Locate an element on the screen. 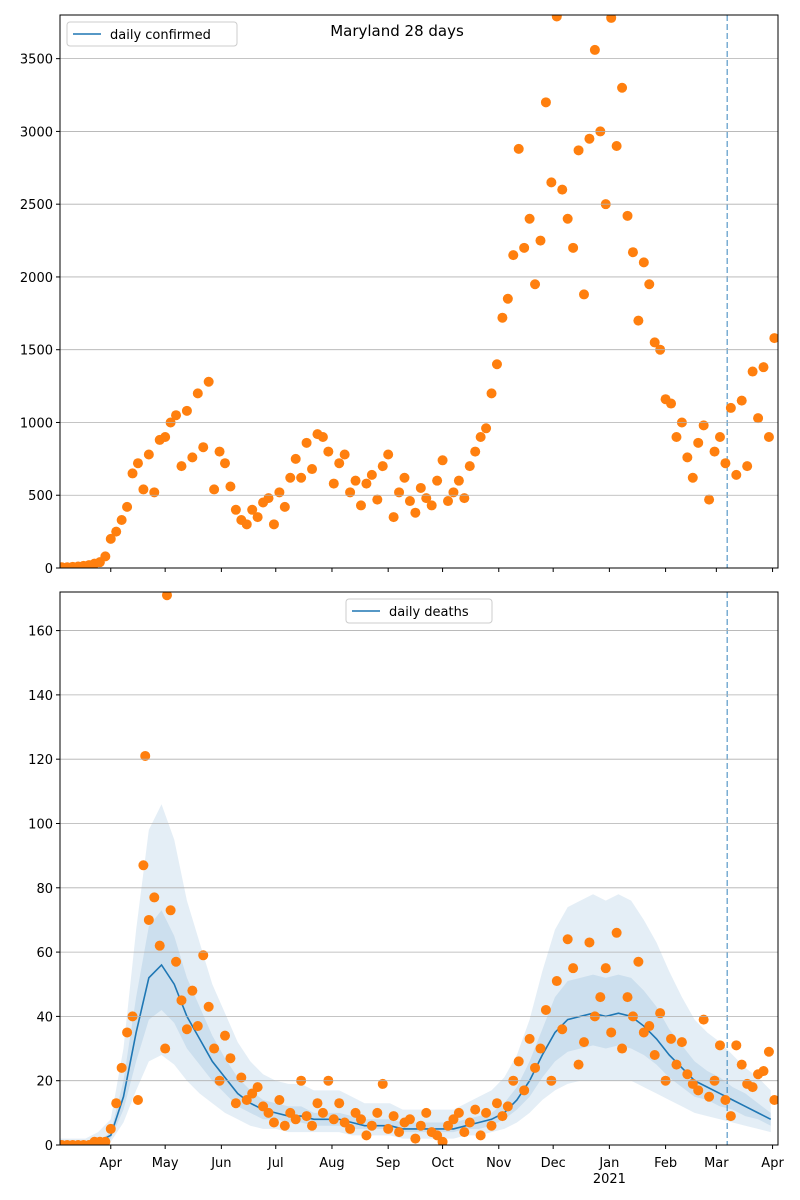 Image resolution: width=800 pixels, height=1200 pixels. x-tick-label: Apr is located at coordinates (772, 1163).